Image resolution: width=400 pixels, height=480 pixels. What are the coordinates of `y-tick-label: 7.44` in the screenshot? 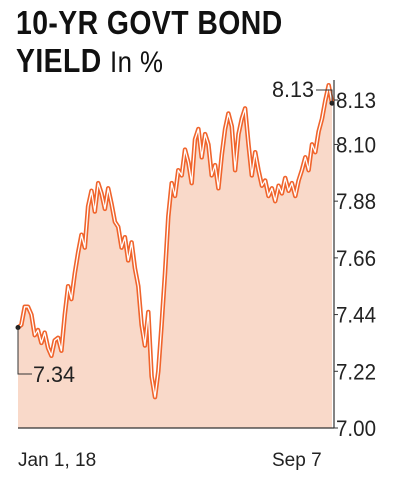 It's located at (356, 315).